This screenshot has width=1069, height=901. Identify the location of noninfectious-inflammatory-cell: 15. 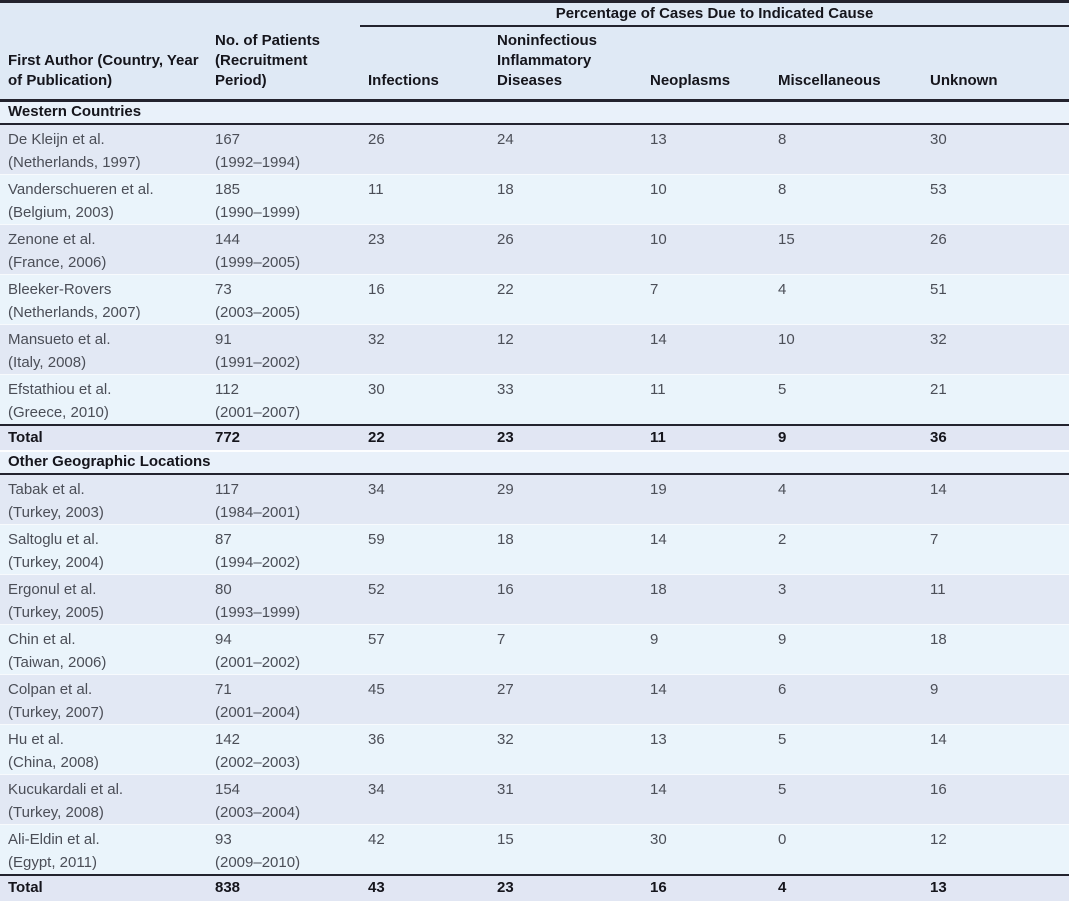
(565, 849).